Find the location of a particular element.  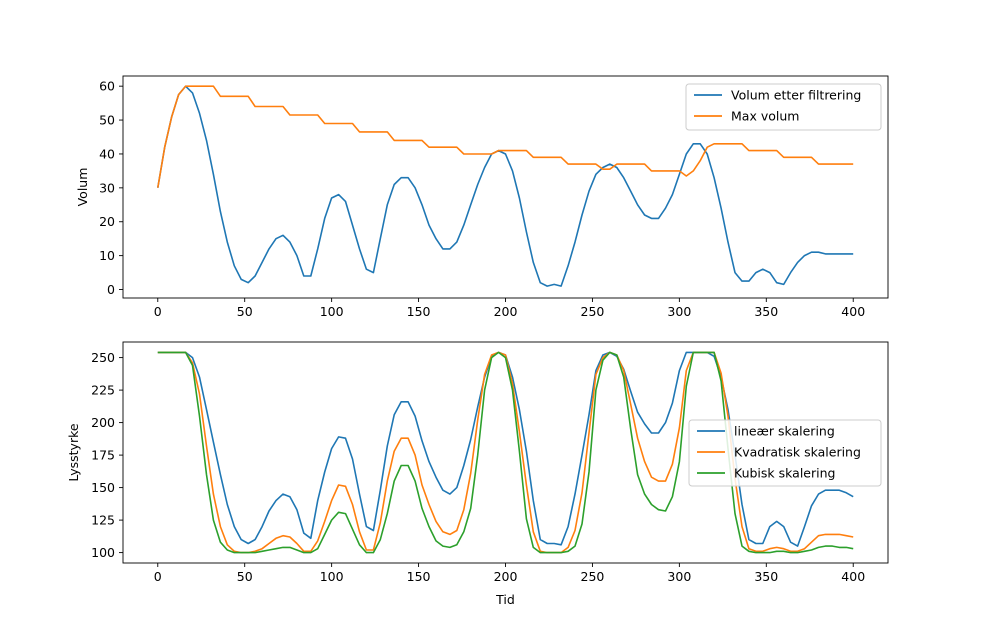

y-tick-label: 200 is located at coordinates (103, 422).